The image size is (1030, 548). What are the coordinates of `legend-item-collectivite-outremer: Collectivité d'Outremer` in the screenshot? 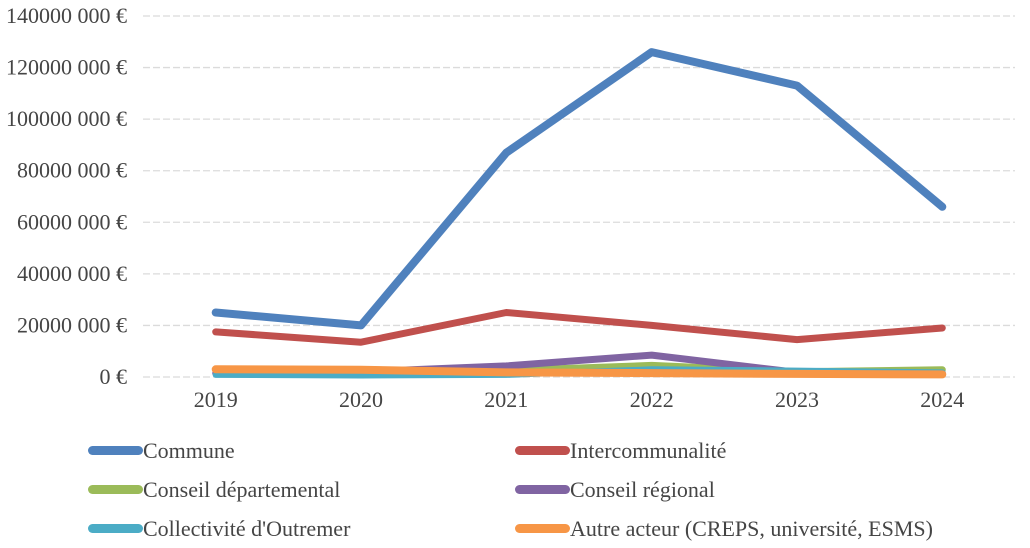 It's located at (301, 528).